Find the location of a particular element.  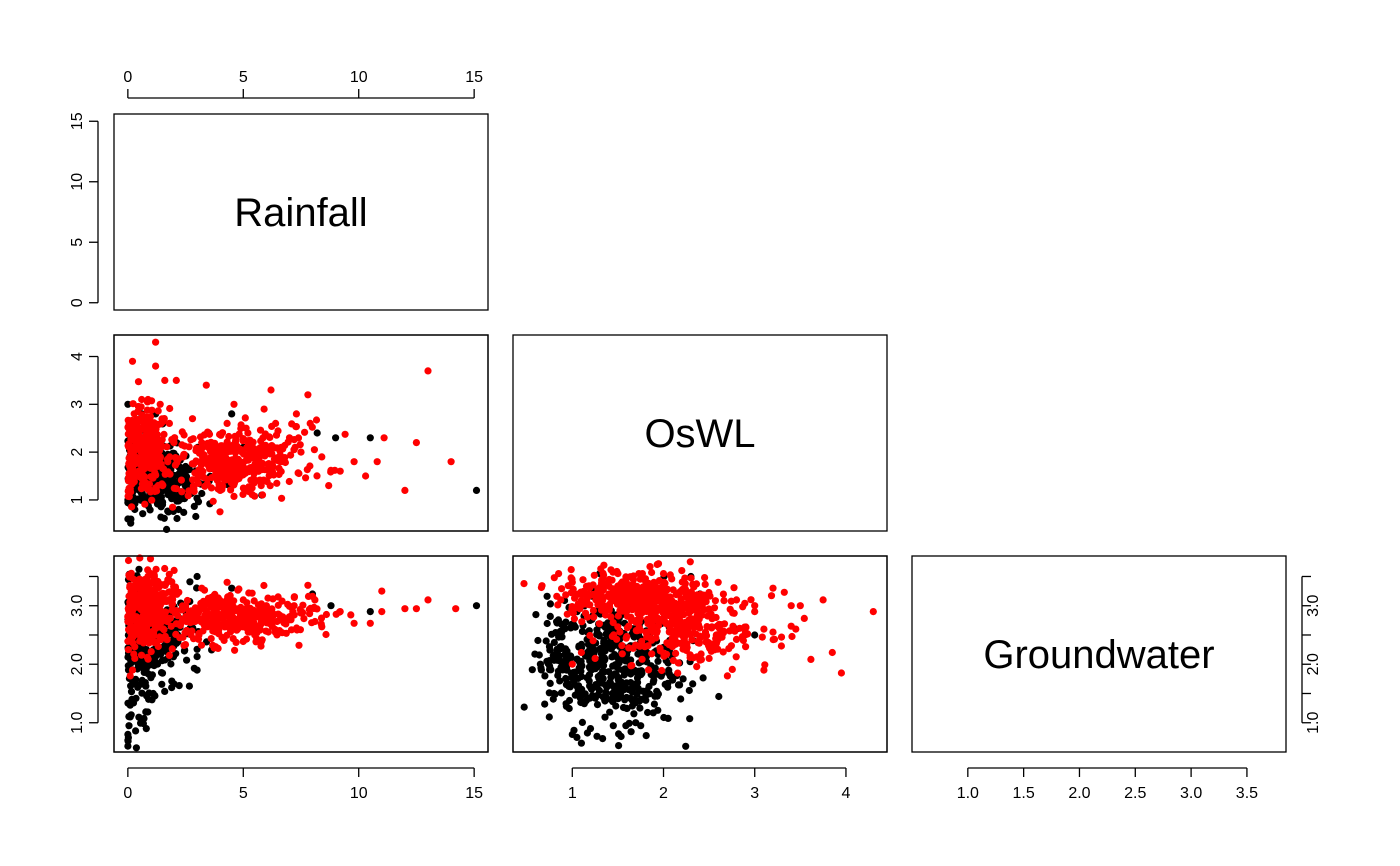

tick-label: 3.0 is located at coordinates (1313, 606).